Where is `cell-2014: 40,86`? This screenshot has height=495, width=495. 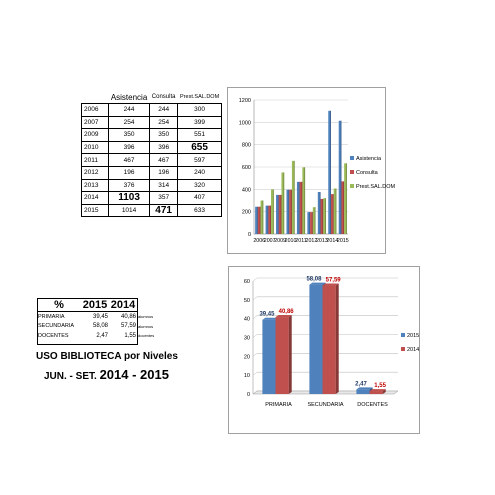
cell-2014: 40,86 is located at coordinates (128, 316).